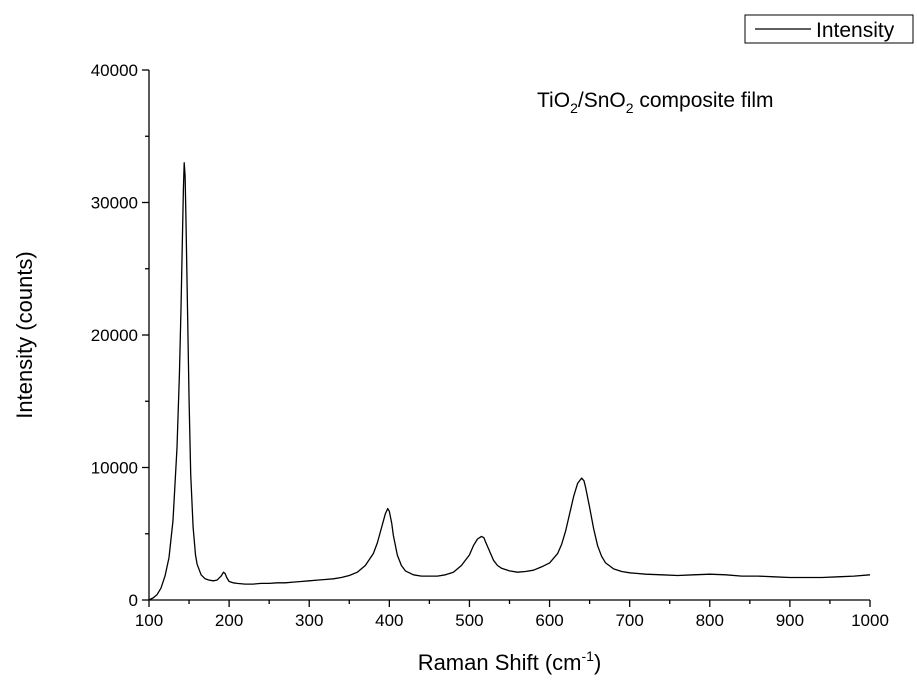 Image resolution: width=917 pixels, height=689 pixels. Describe the element at coordinates (602, 100) in the screenshot. I see `annotation-text: /SnO` at that location.